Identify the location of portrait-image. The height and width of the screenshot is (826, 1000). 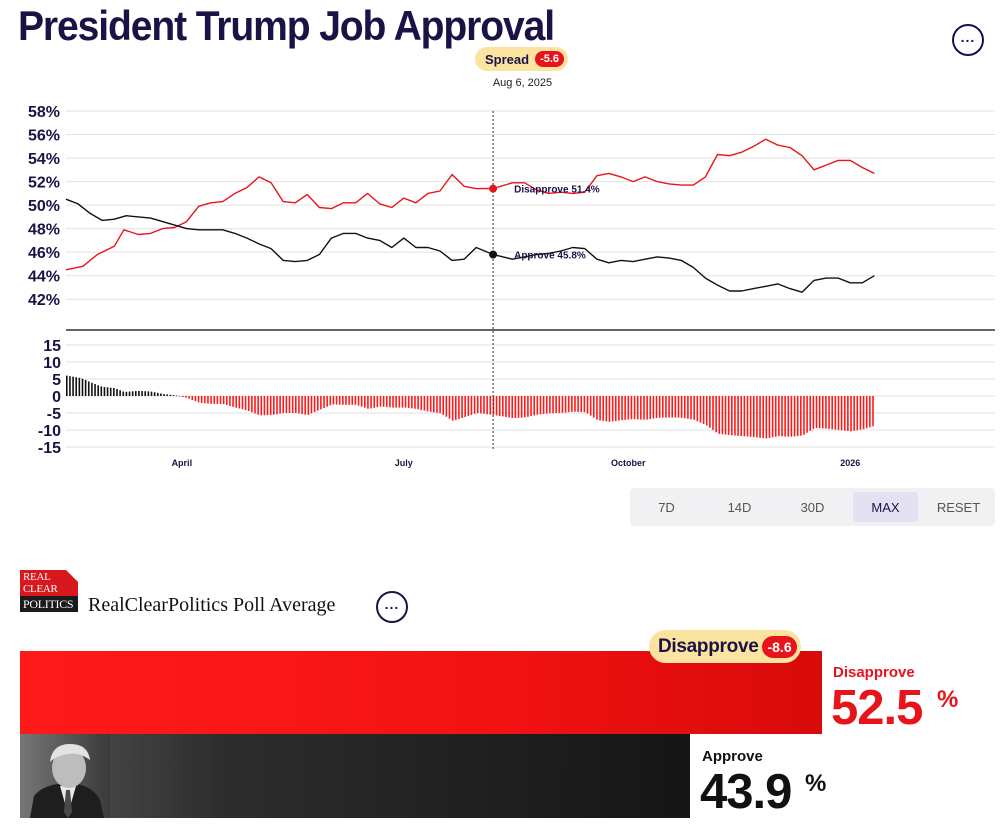
(65, 776).